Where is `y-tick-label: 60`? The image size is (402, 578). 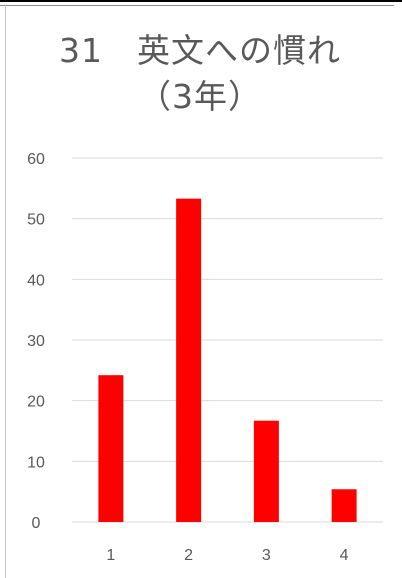 y-tick-label: 60 is located at coordinates (36, 159).